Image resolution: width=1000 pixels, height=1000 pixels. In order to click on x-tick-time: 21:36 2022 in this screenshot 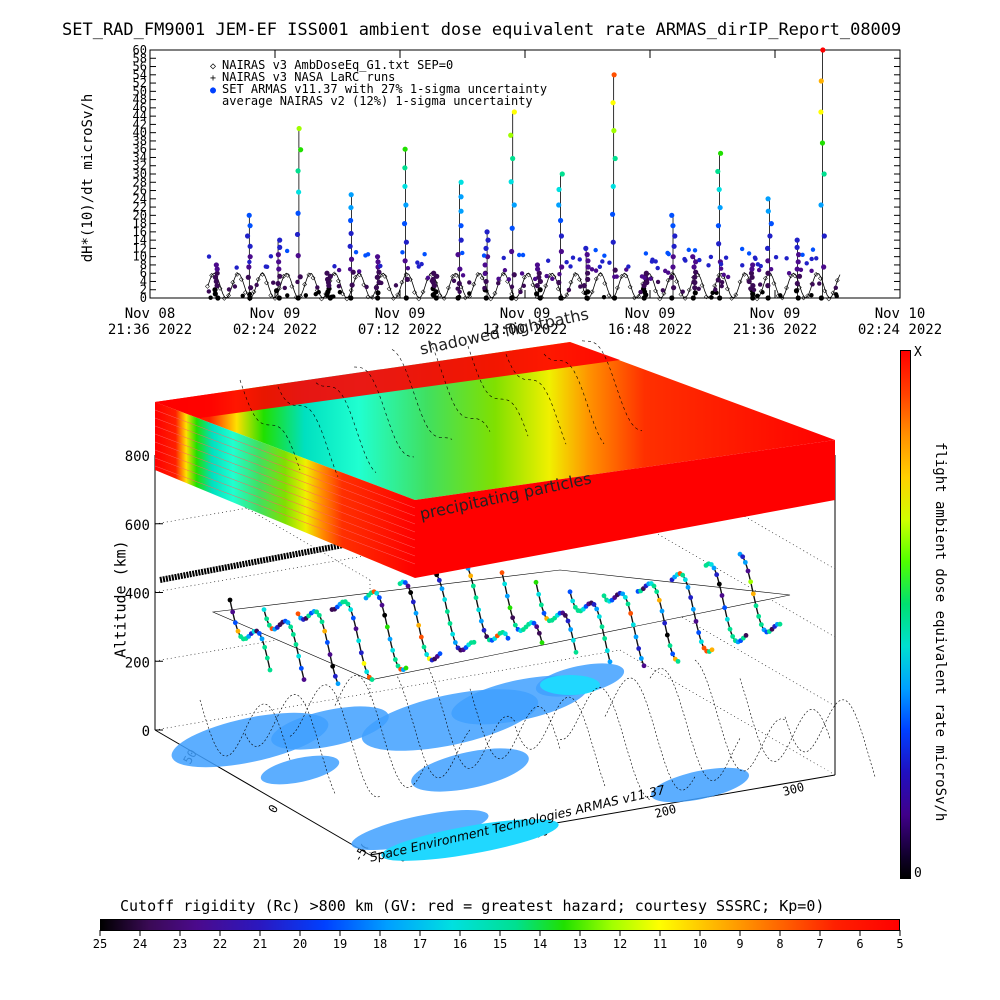, I will do `click(150, 330)`.